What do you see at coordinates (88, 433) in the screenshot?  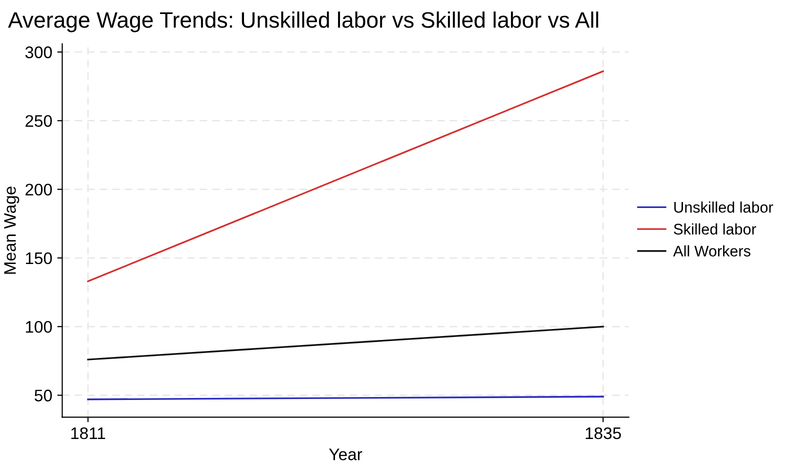 I see `x-tick-label: 1811` at bounding box center [88, 433].